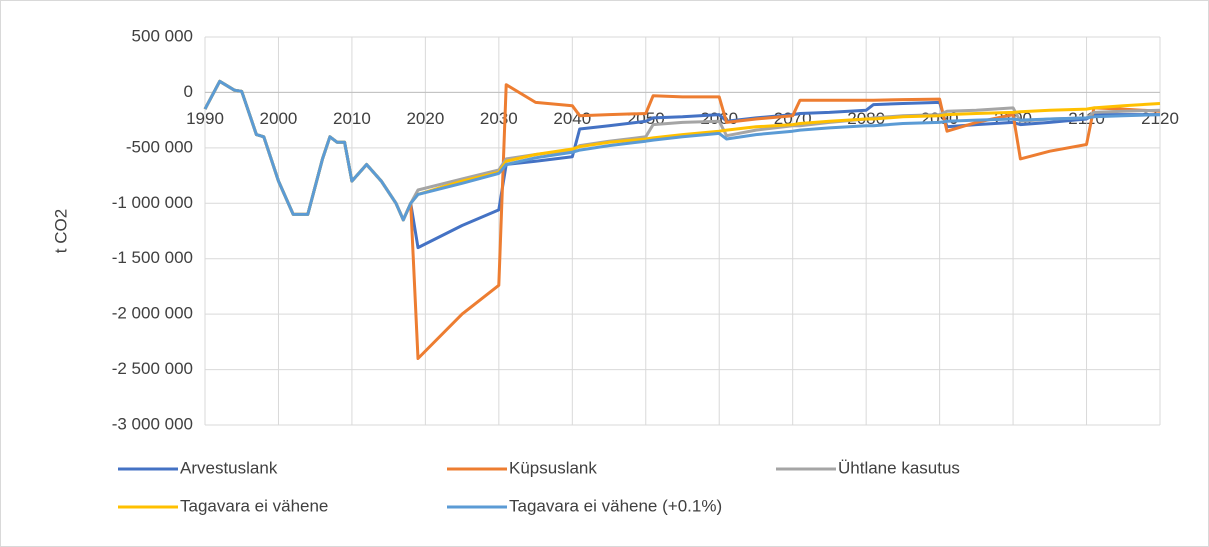  Describe the element at coordinates (188, 91) in the screenshot. I see `y-tick-label: 0` at that location.